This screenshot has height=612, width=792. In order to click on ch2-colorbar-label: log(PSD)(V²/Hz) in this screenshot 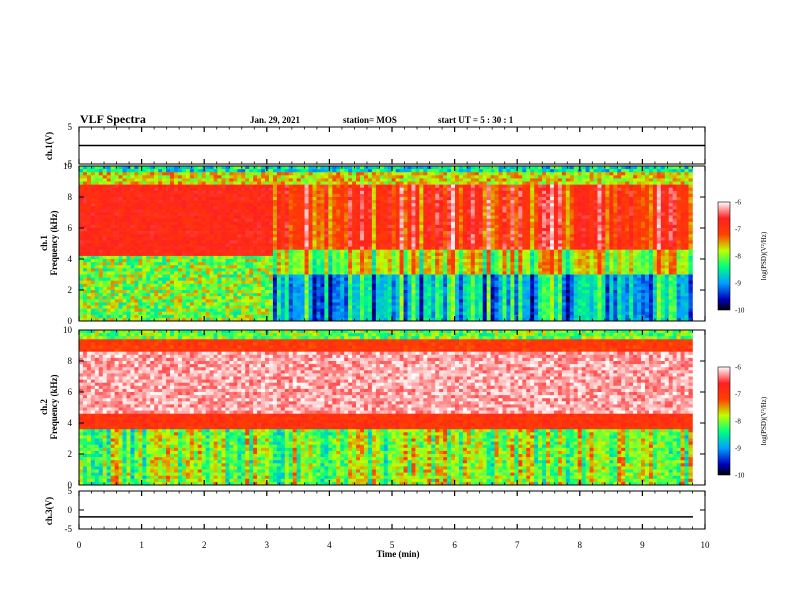, I will do `click(764, 420)`.